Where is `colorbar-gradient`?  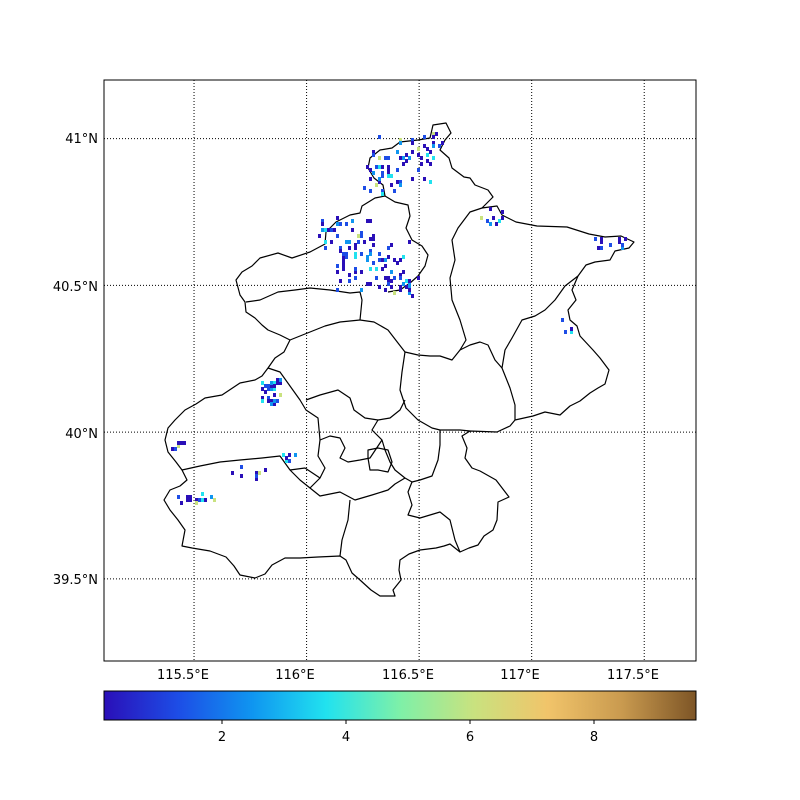
colorbar-gradient is located at coordinates (400, 705).